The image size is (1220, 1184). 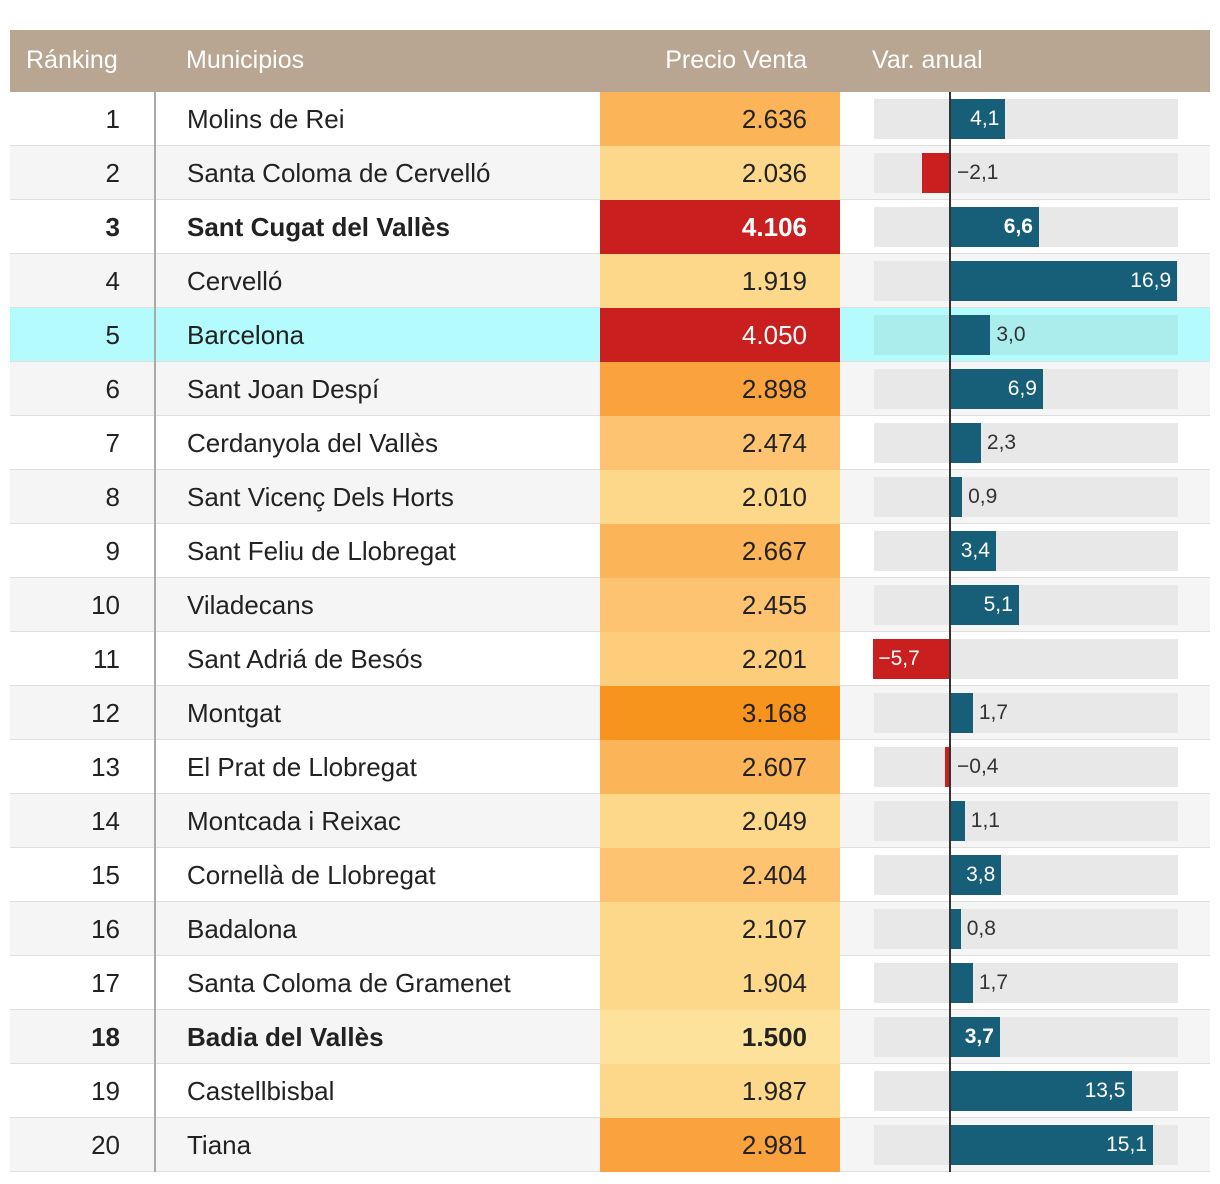 What do you see at coordinates (311, 875) in the screenshot?
I see `municipio-cell: Cornellà de Llobregat` at bounding box center [311, 875].